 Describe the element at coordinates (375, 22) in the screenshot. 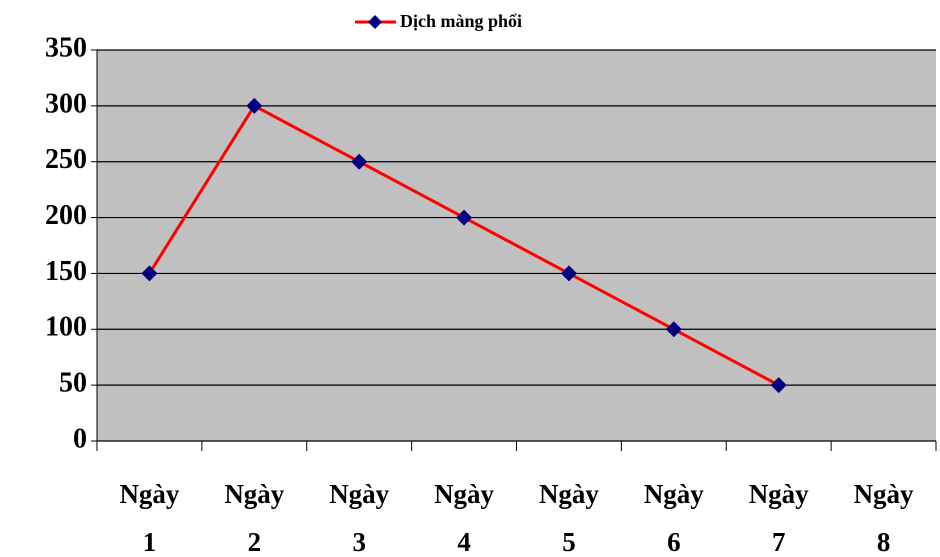

I see `legend-marker` at that location.